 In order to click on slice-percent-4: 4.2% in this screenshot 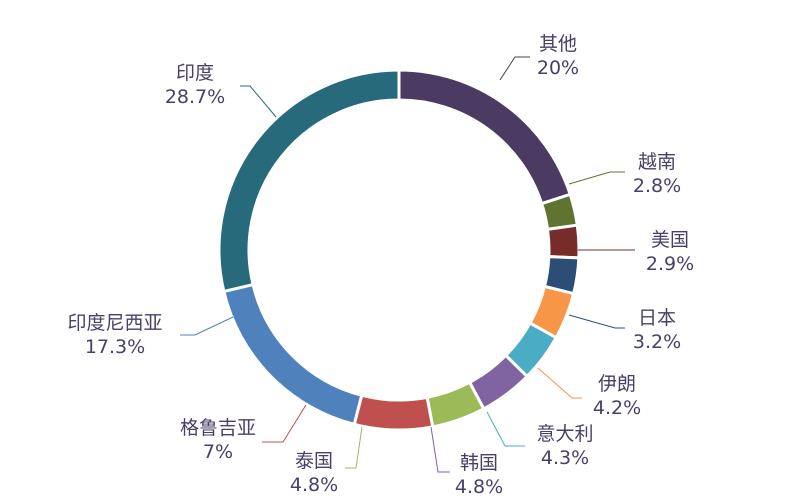, I will do `click(617, 408)`.